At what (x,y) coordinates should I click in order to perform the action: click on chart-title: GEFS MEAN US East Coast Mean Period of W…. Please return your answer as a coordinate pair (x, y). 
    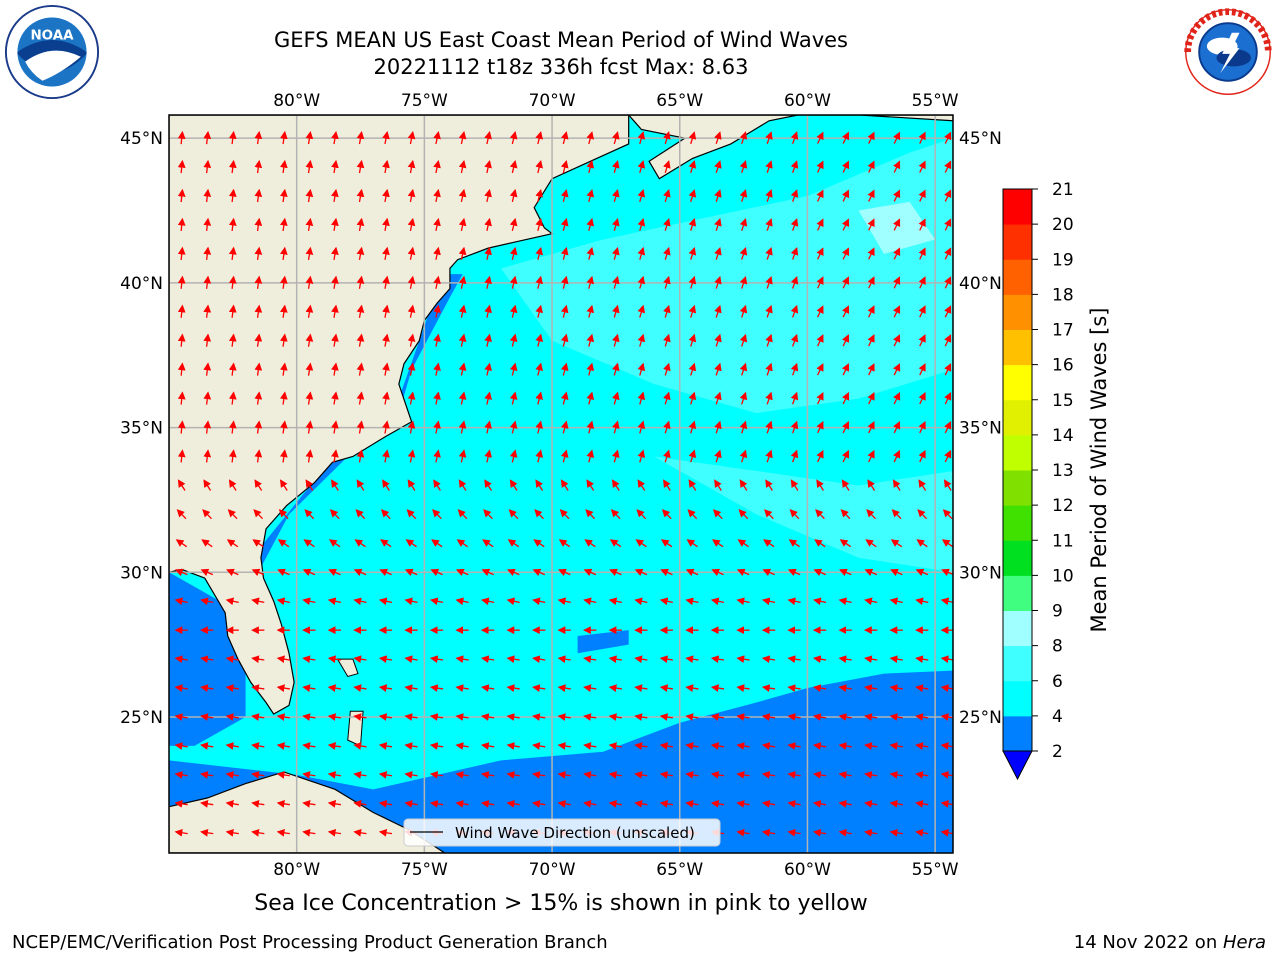
    Looking at the image, I should click on (561, 40).